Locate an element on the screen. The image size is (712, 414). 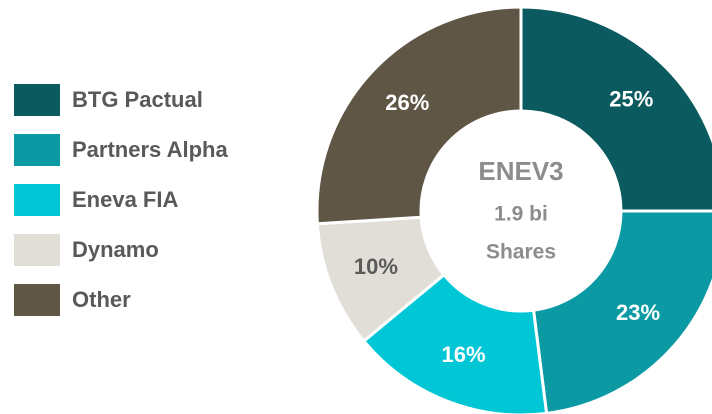
data-label: 23% is located at coordinates (638, 312).